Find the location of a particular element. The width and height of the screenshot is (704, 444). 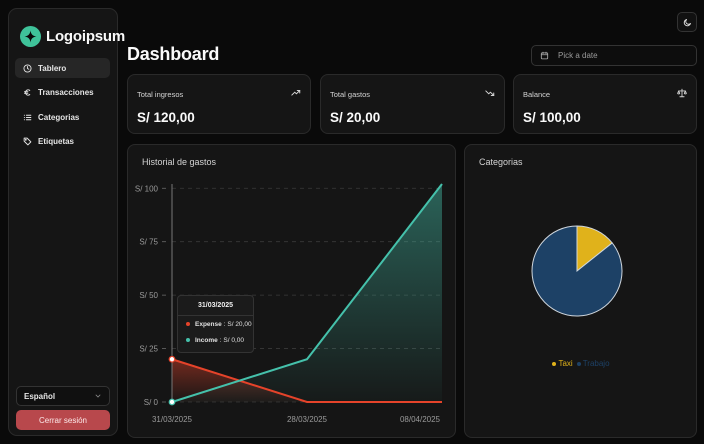

sidebar-item-tablero: Tablero is located at coordinates (62, 68).